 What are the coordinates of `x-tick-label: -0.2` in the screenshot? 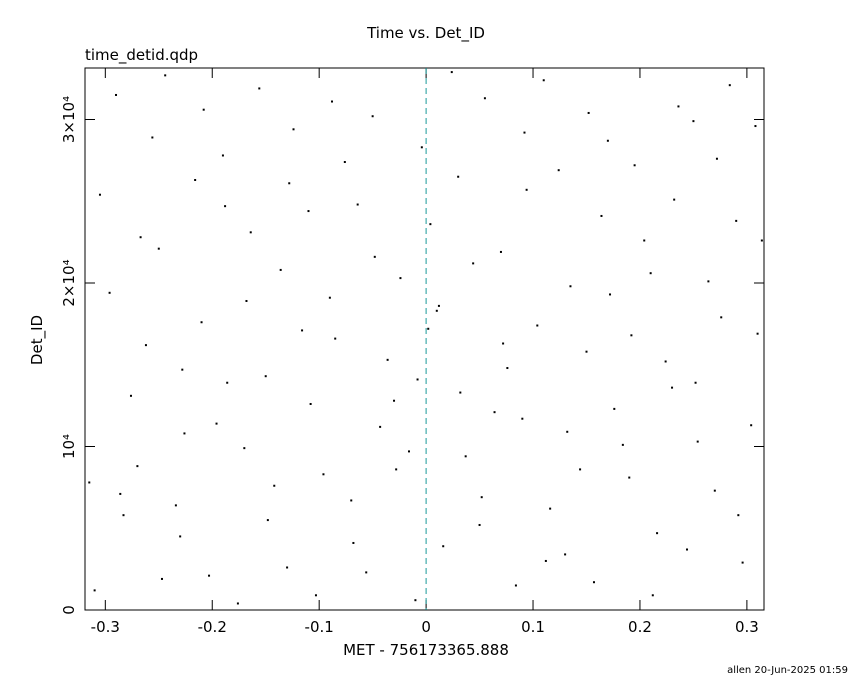 It's located at (212, 627).